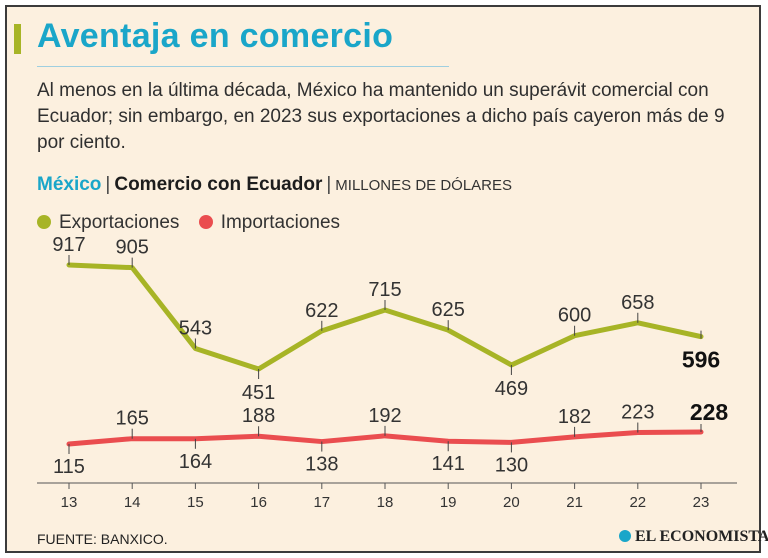 This screenshot has width=768, height=558. What do you see at coordinates (701, 360) in the screenshot?
I see `exports-data-label: 596` at bounding box center [701, 360].